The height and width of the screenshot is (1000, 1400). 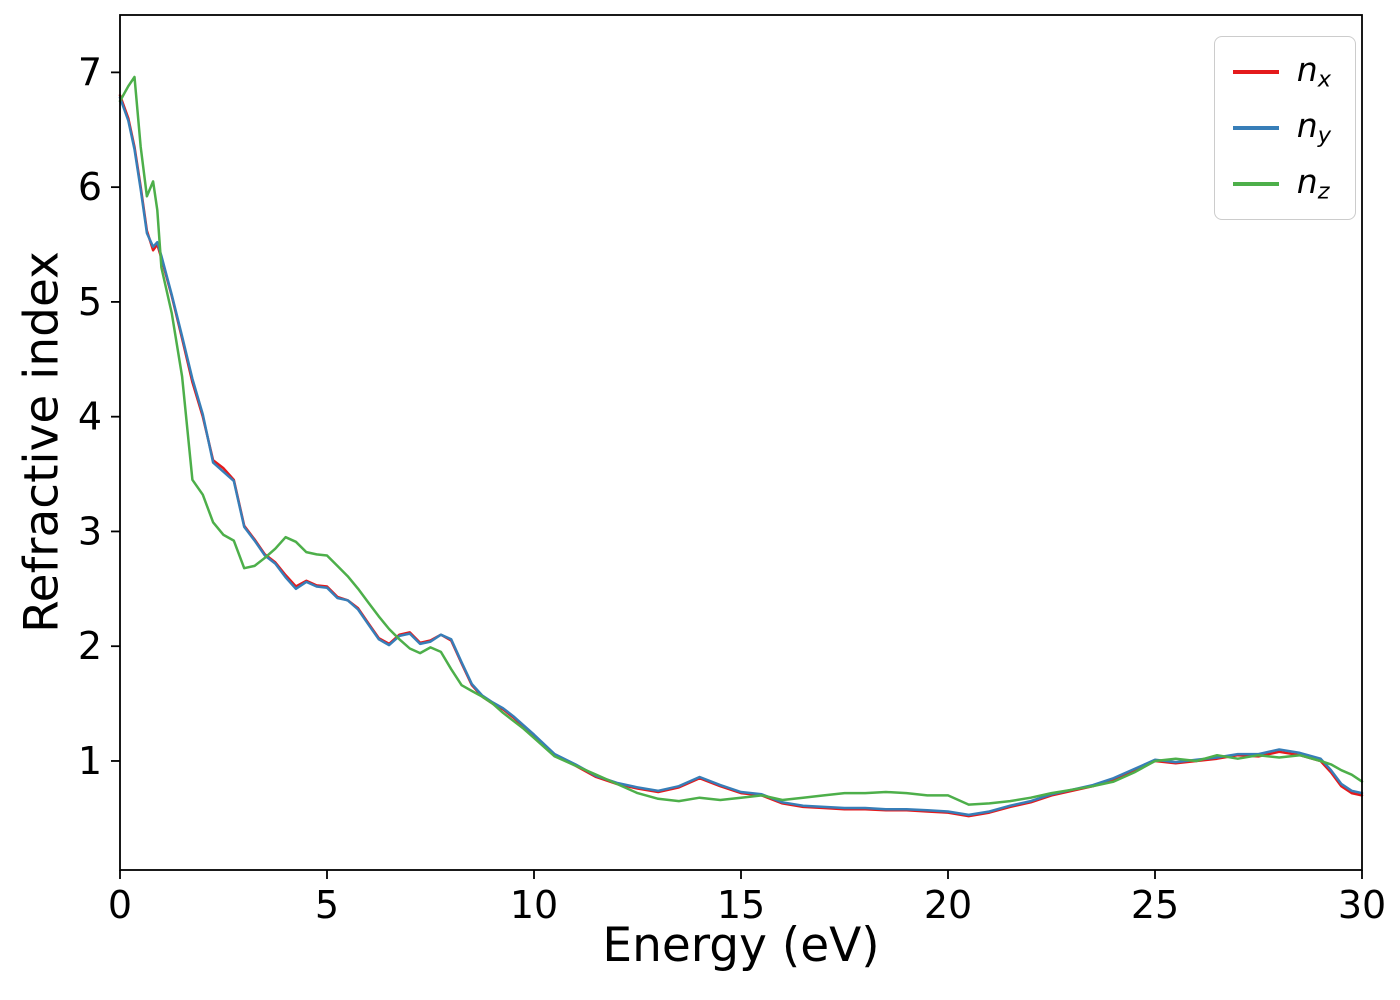 I want to click on legend-swatch-nz, so click(x=1255, y=184).